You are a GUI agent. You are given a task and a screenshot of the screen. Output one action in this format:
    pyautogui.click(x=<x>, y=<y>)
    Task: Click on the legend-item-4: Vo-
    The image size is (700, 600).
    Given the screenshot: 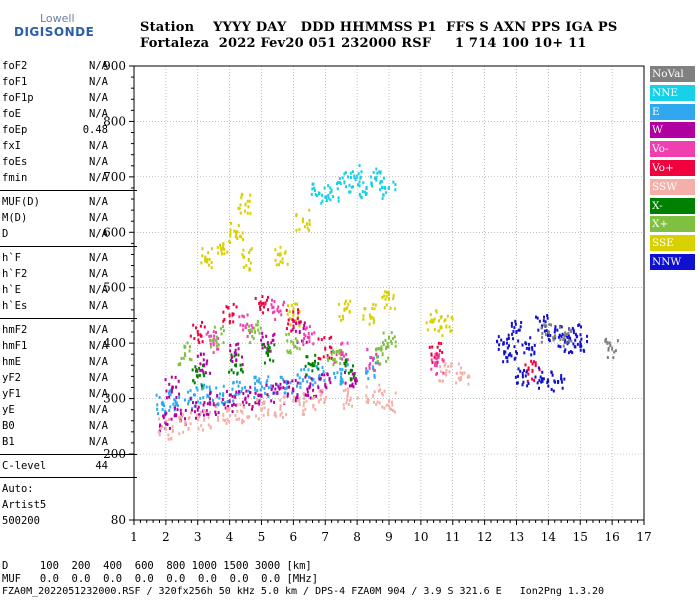 What is the action you would take?
    pyautogui.click(x=672, y=149)
    